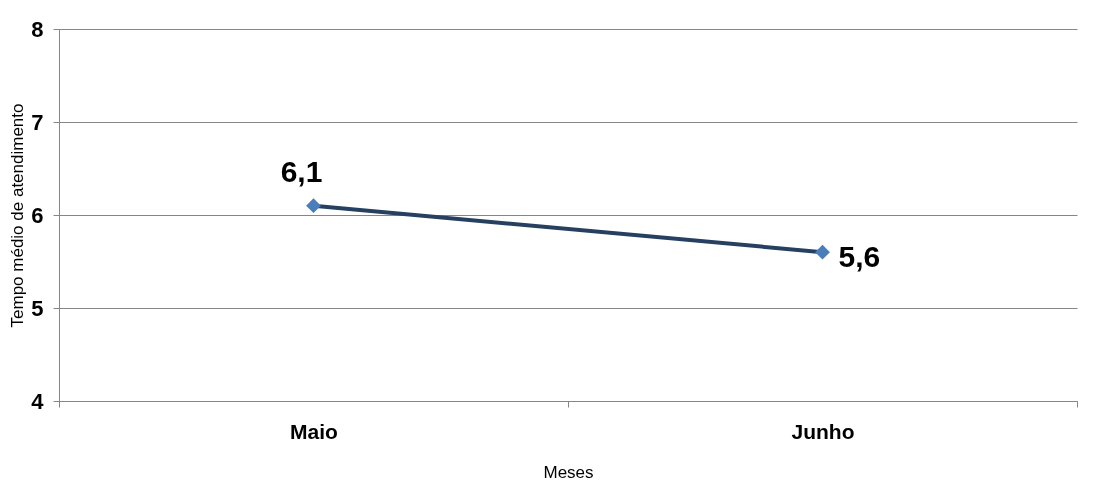 Image resolution: width=1094 pixels, height=488 pixels. I want to click on y-axis-title: Tempo médio de atendimento, so click(18, 215).